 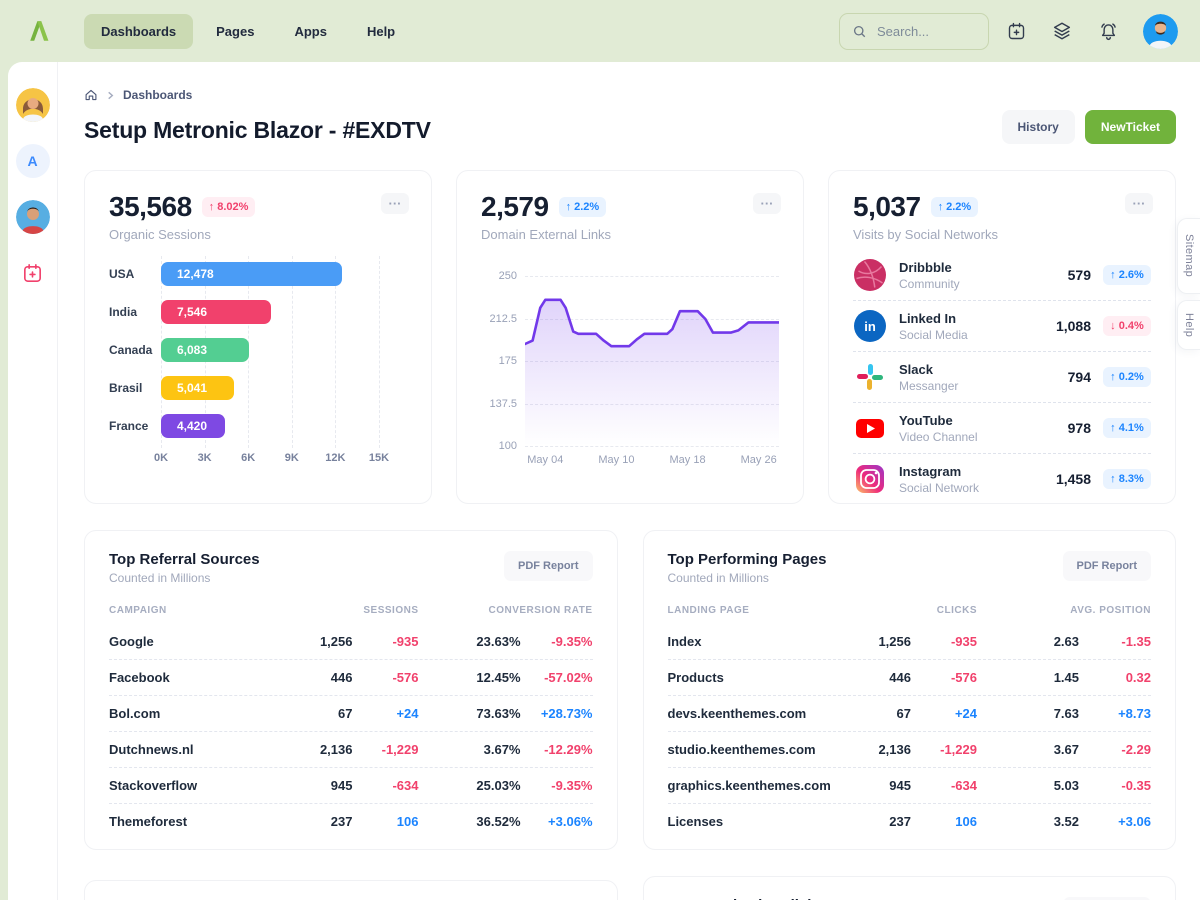 What do you see at coordinates (139, 31) in the screenshot?
I see `nav-dashboards: Dashboards` at bounding box center [139, 31].